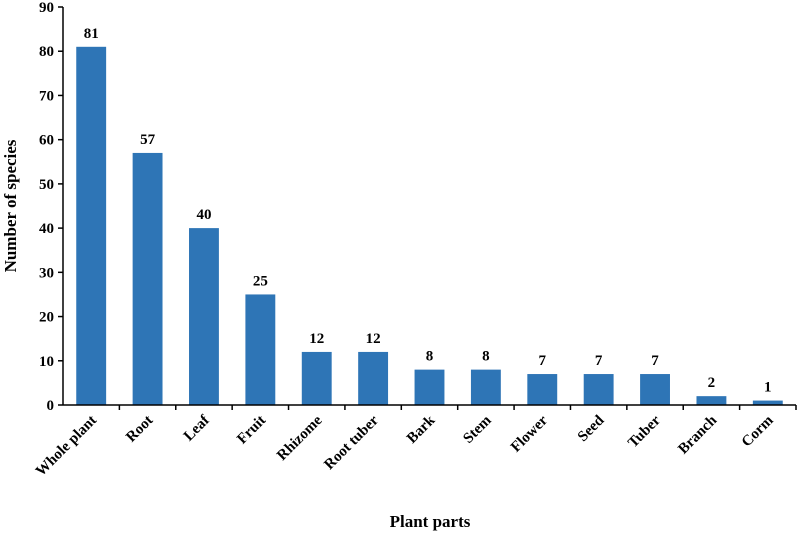  What do you see at coordinates (477, 429) in the screenshot?
I see `x-tick-label: Stem` at bounding box center [477, 429].